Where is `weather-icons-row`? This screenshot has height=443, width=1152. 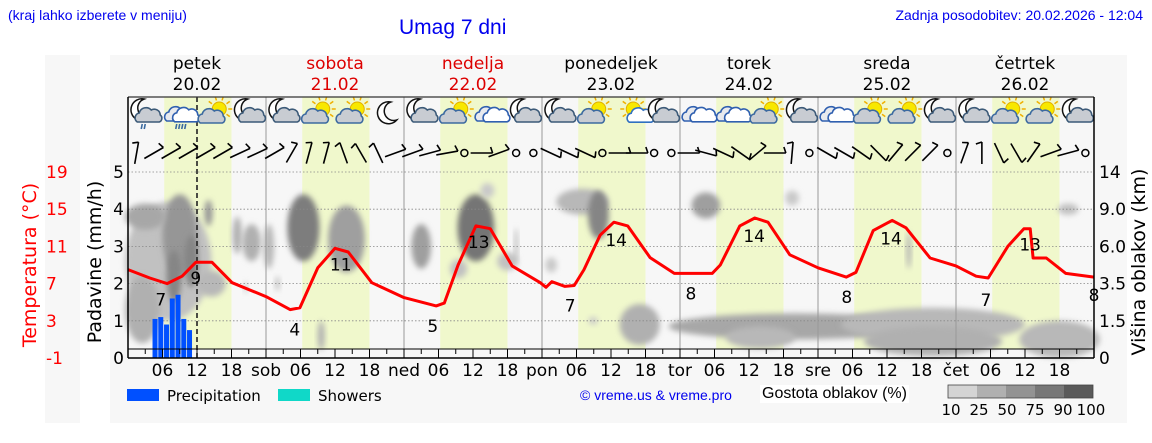 weather-icons-row is located at coordinates (612, 113).